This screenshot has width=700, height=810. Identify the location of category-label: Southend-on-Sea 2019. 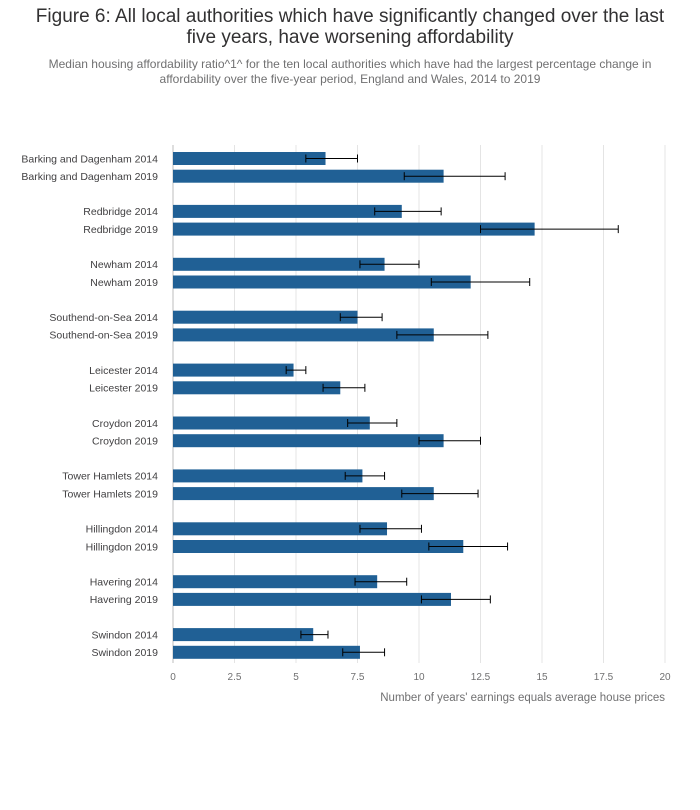
(103, 336).